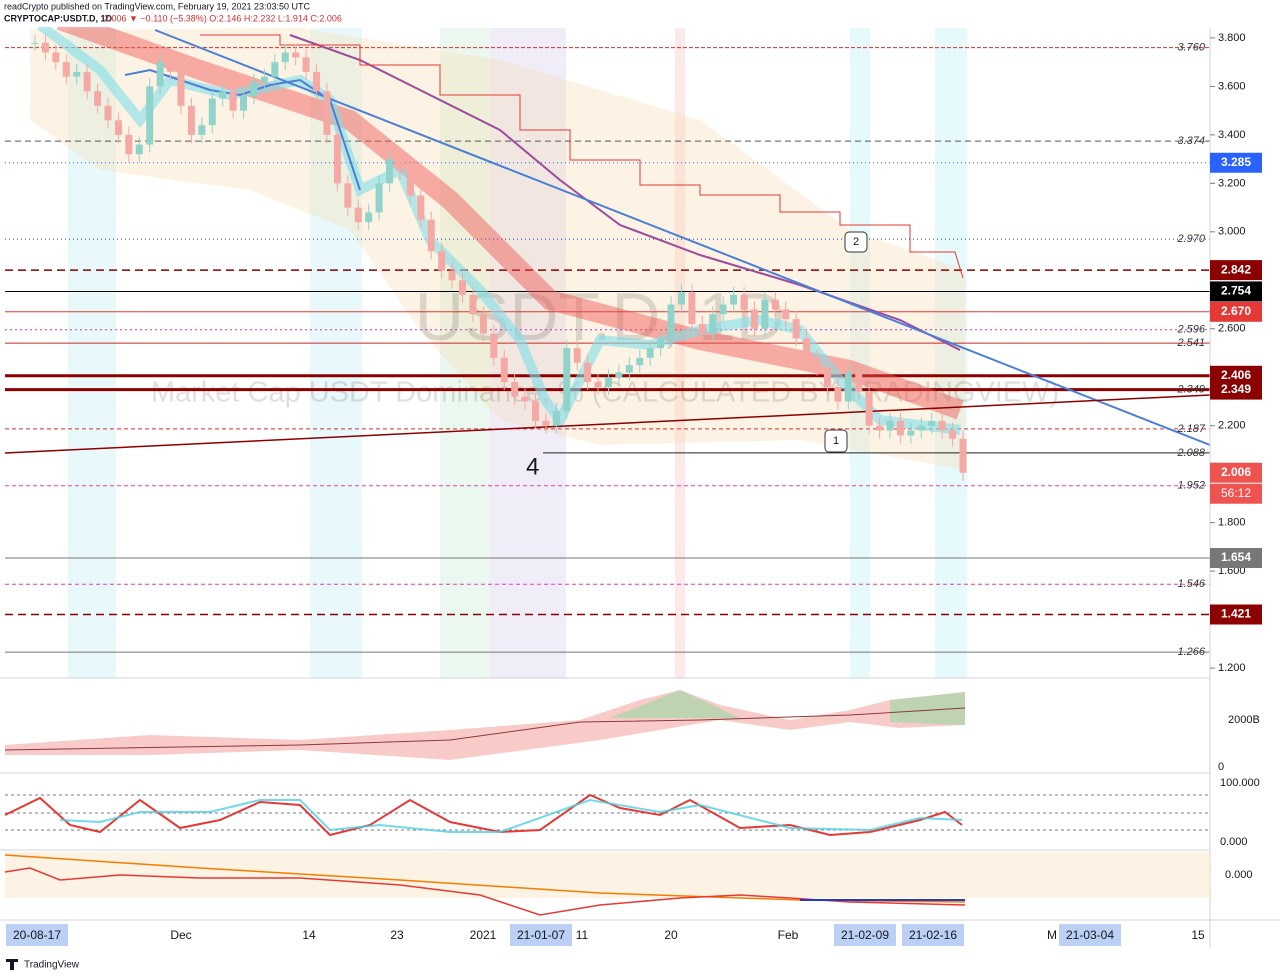  What do you see at coordinates (1198, 935) in the screenshot?
I see `time-label: 15` at bounding box center [1198, 935].